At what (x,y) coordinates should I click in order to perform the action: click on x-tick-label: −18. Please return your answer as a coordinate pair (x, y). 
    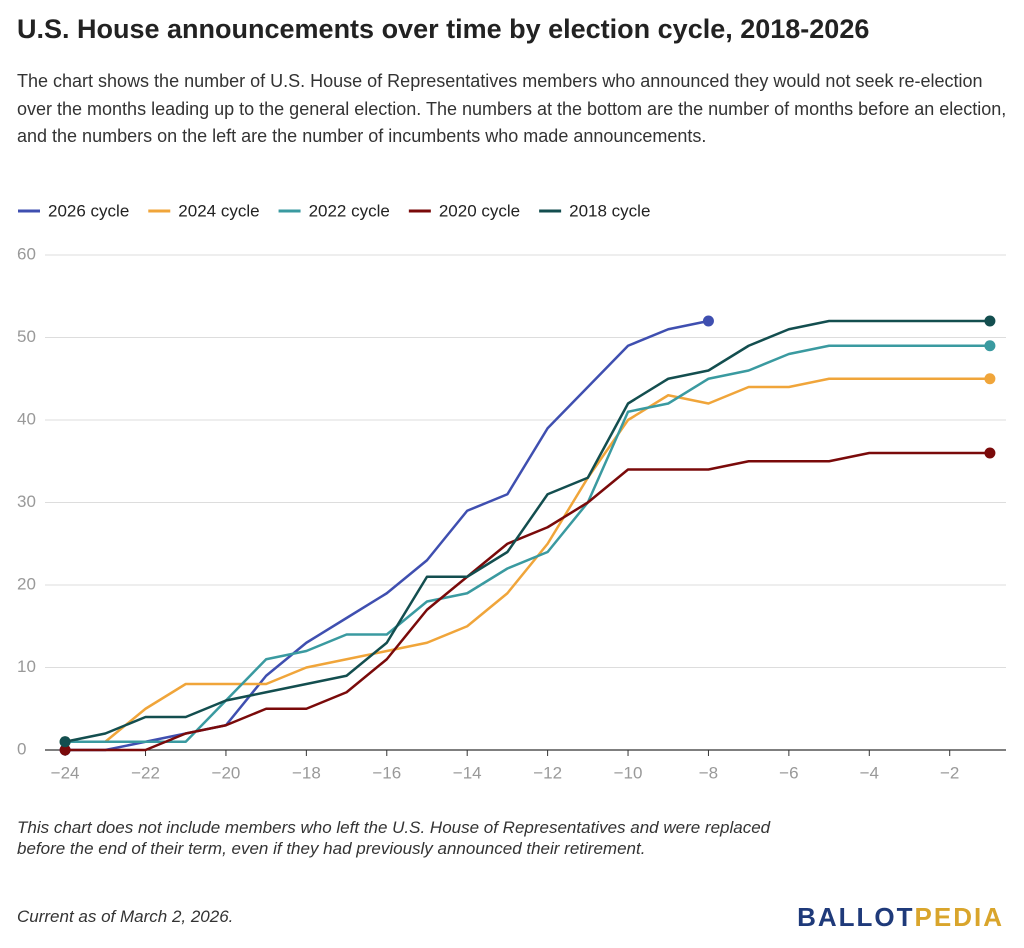
    Looking at the image, I should click on (306, 772).